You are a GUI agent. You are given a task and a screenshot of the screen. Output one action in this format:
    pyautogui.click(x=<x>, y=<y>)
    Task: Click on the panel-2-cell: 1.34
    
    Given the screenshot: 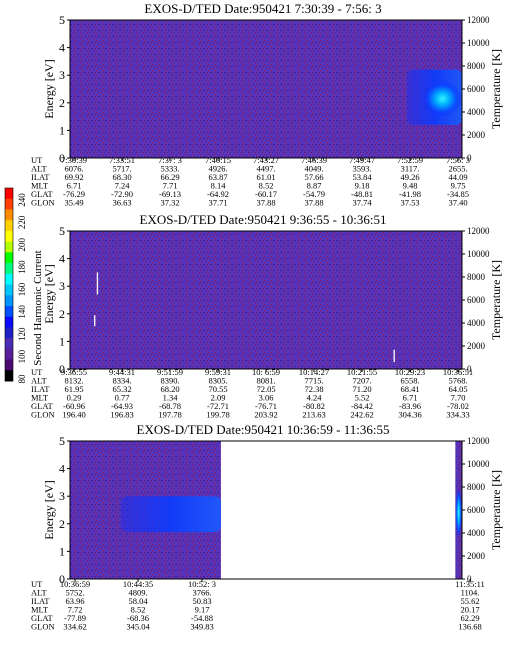 What is the action you would take?
    pyautogui.click(x=171, y=398)
    